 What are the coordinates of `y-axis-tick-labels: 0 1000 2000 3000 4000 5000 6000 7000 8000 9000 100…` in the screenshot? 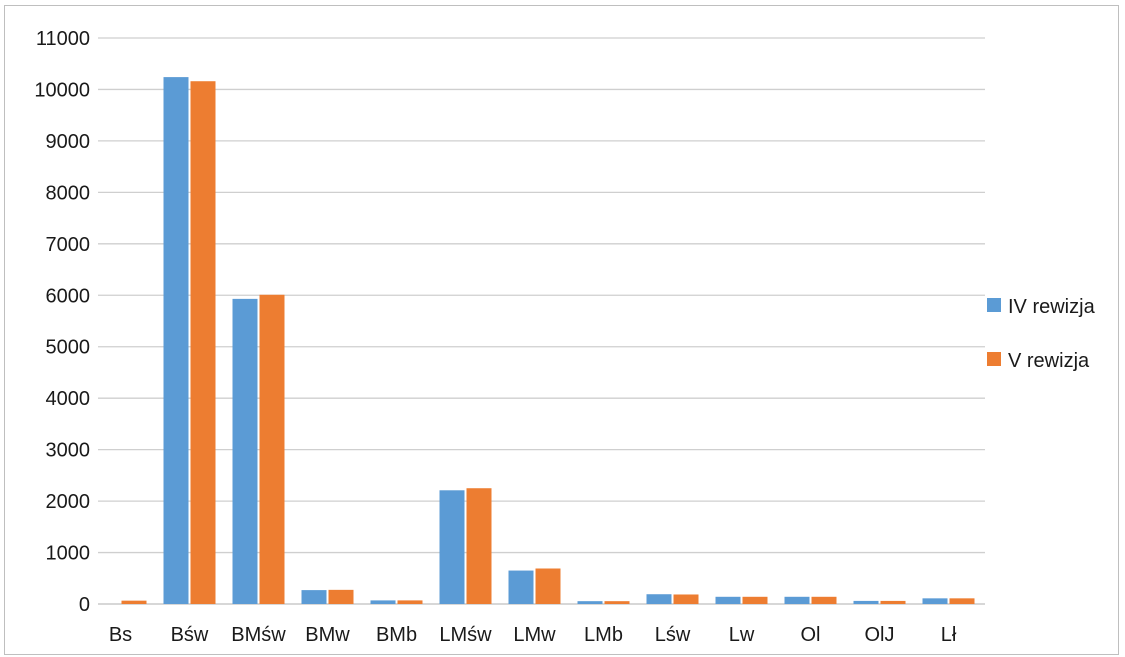 It's located at (62, 322).